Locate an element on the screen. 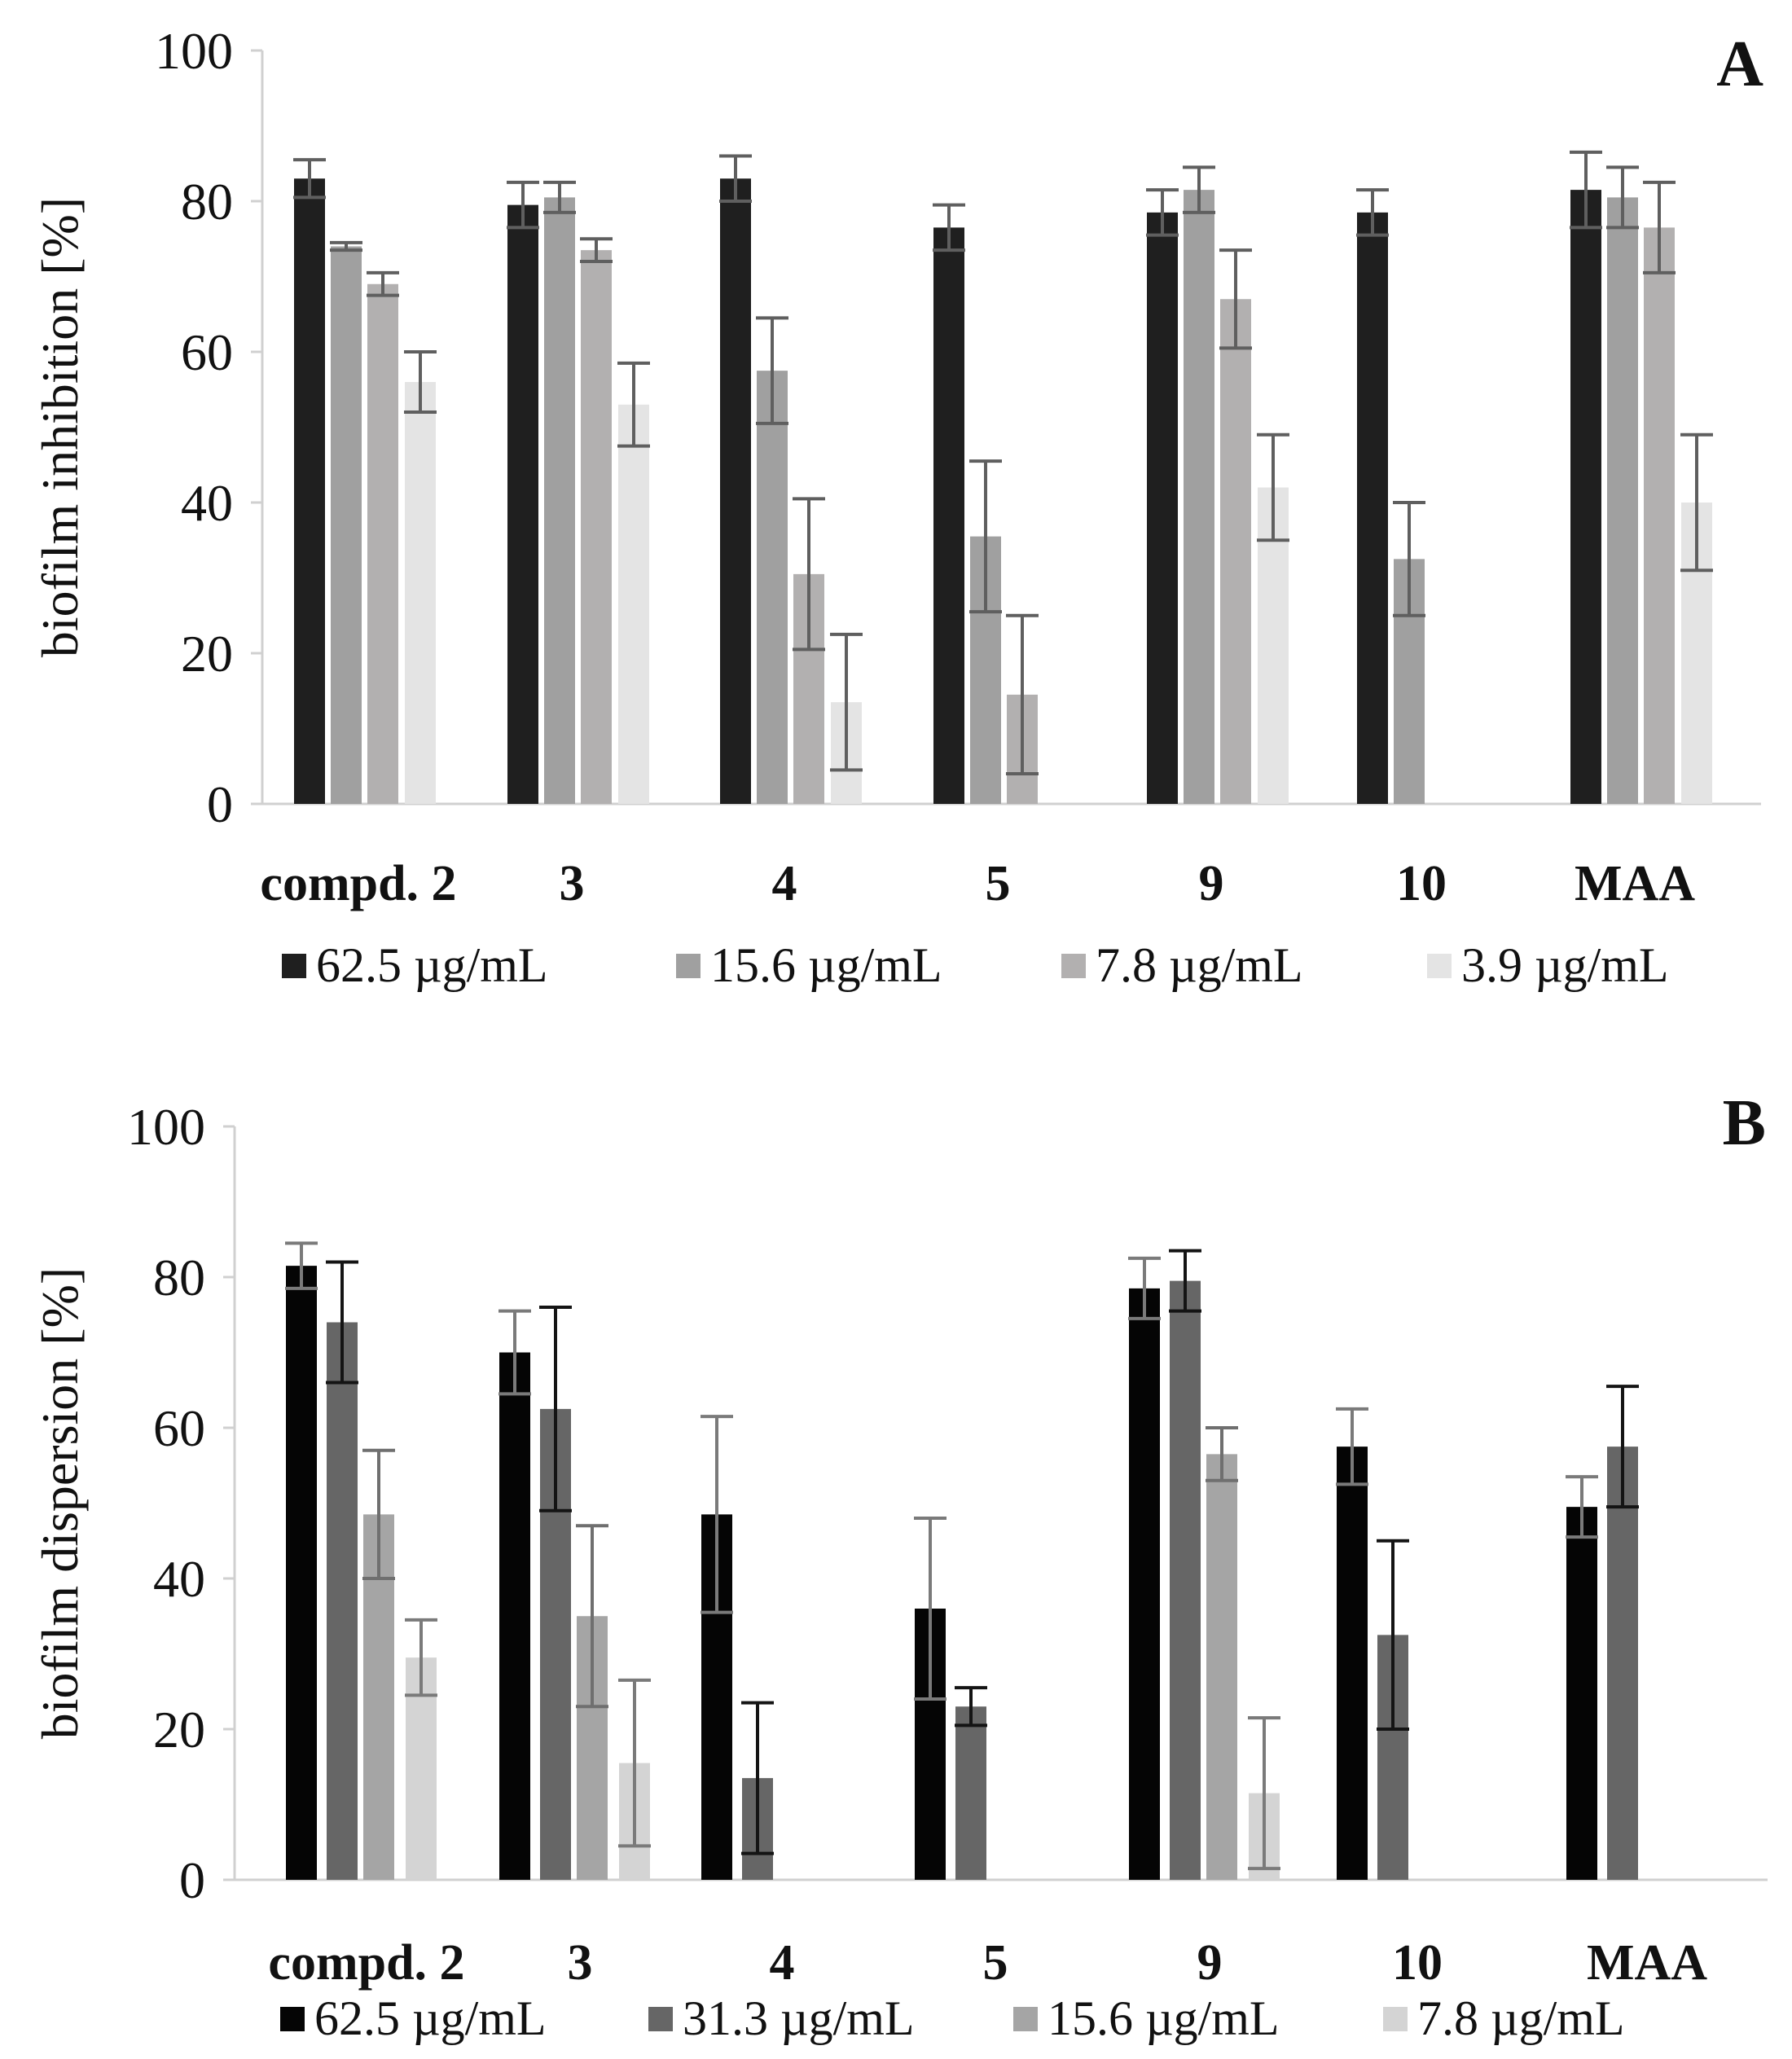 This screenshot has width=1792, height=2059. pa-category-label: 4 is located at coordinates (784, 883).